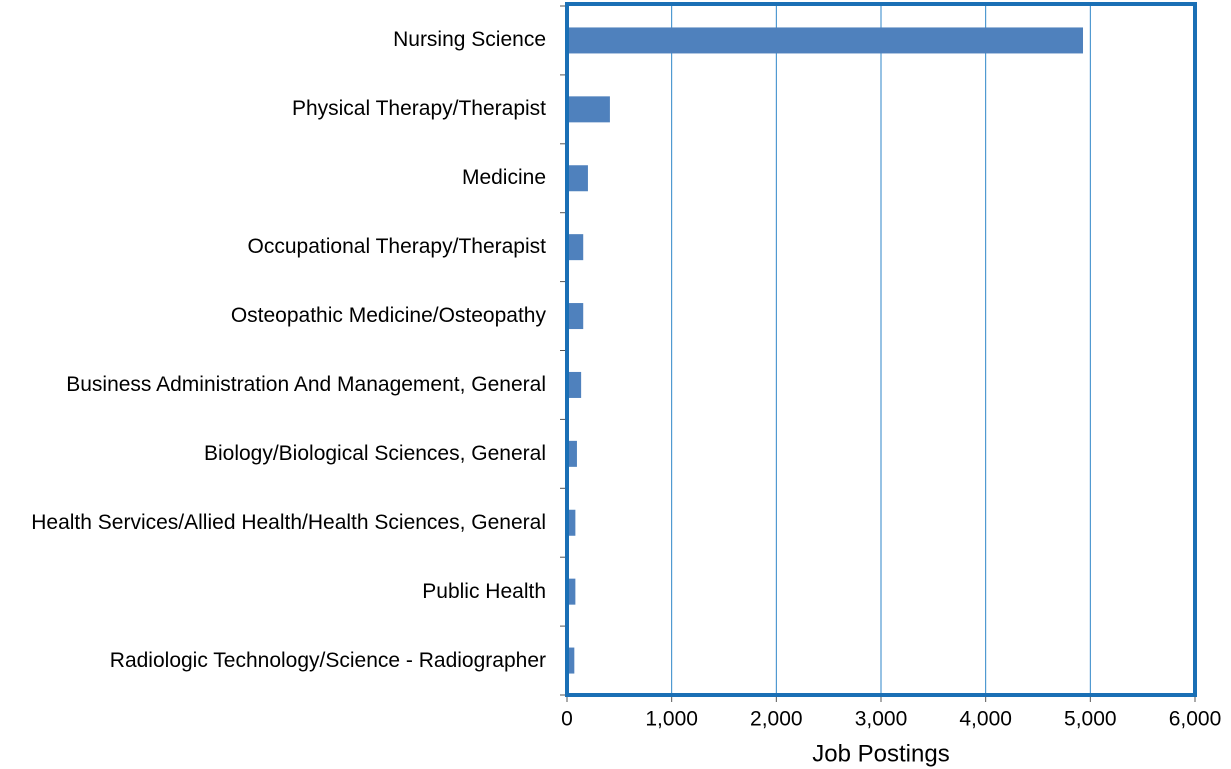  What do you see at coordinates (567, 719) in the screenshot?
I see `x-tick-label: 0` at bounding box center [567, 719].